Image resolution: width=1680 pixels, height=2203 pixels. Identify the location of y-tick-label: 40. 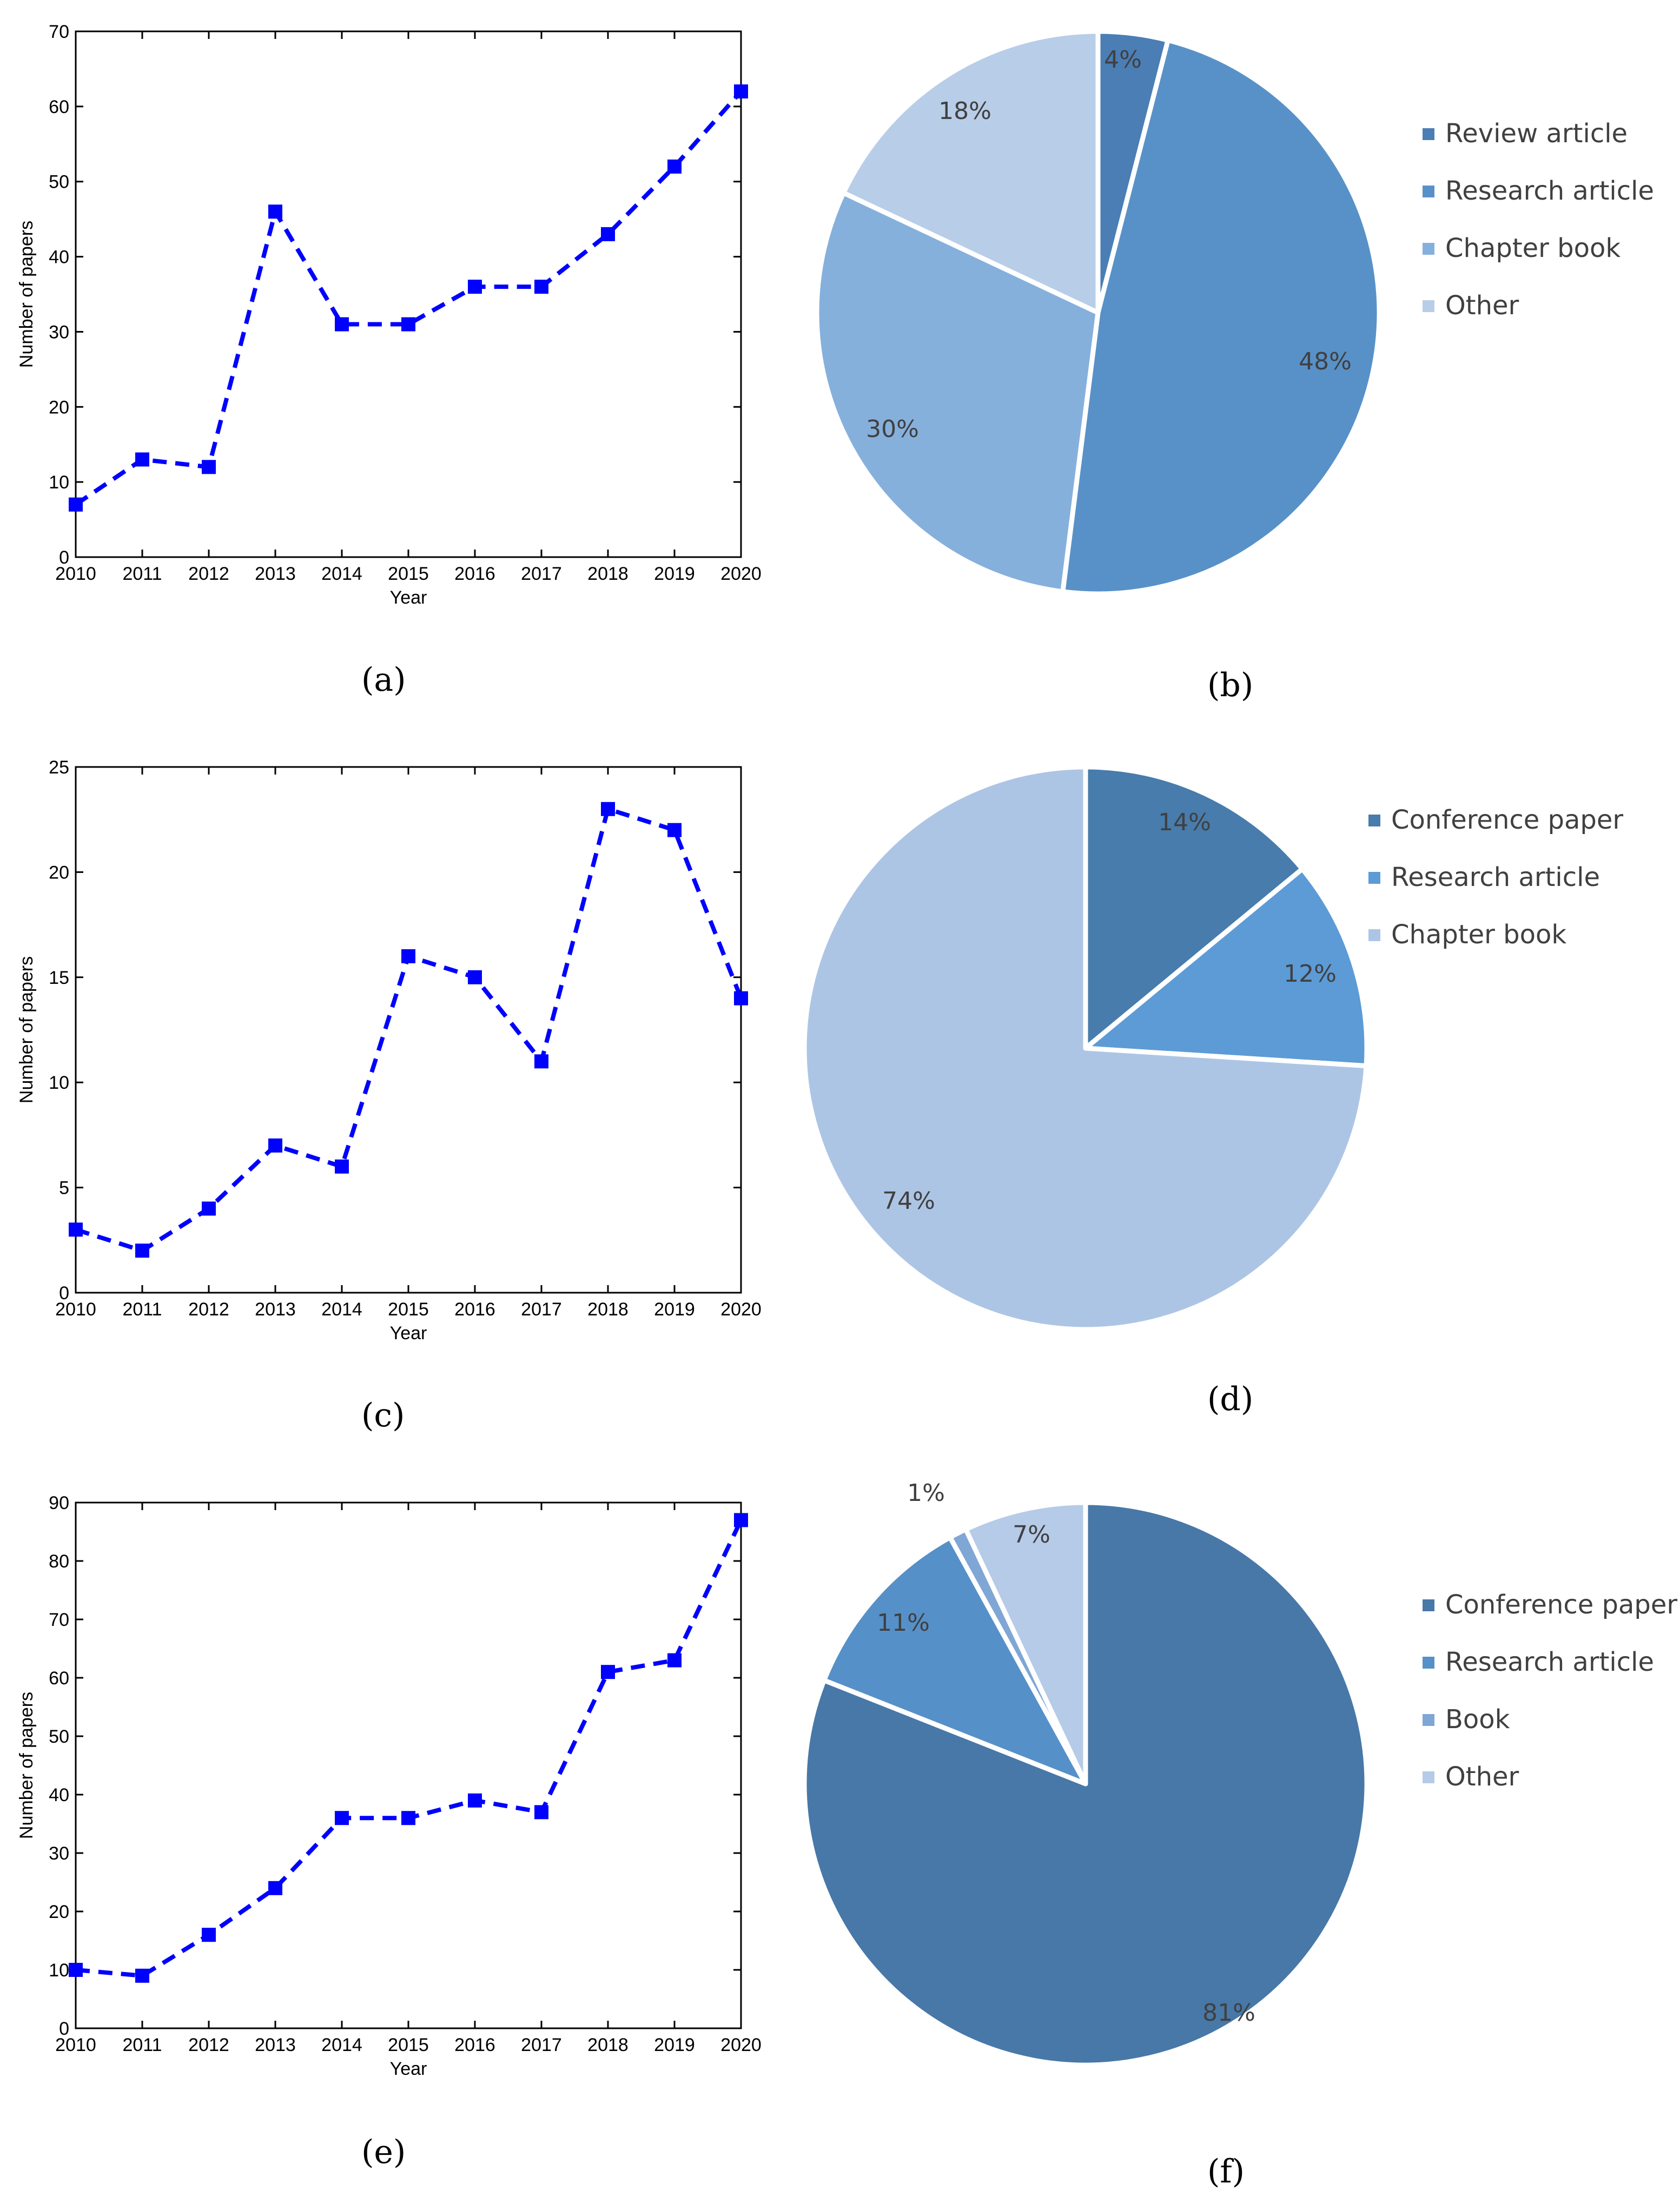
(59, 1795).